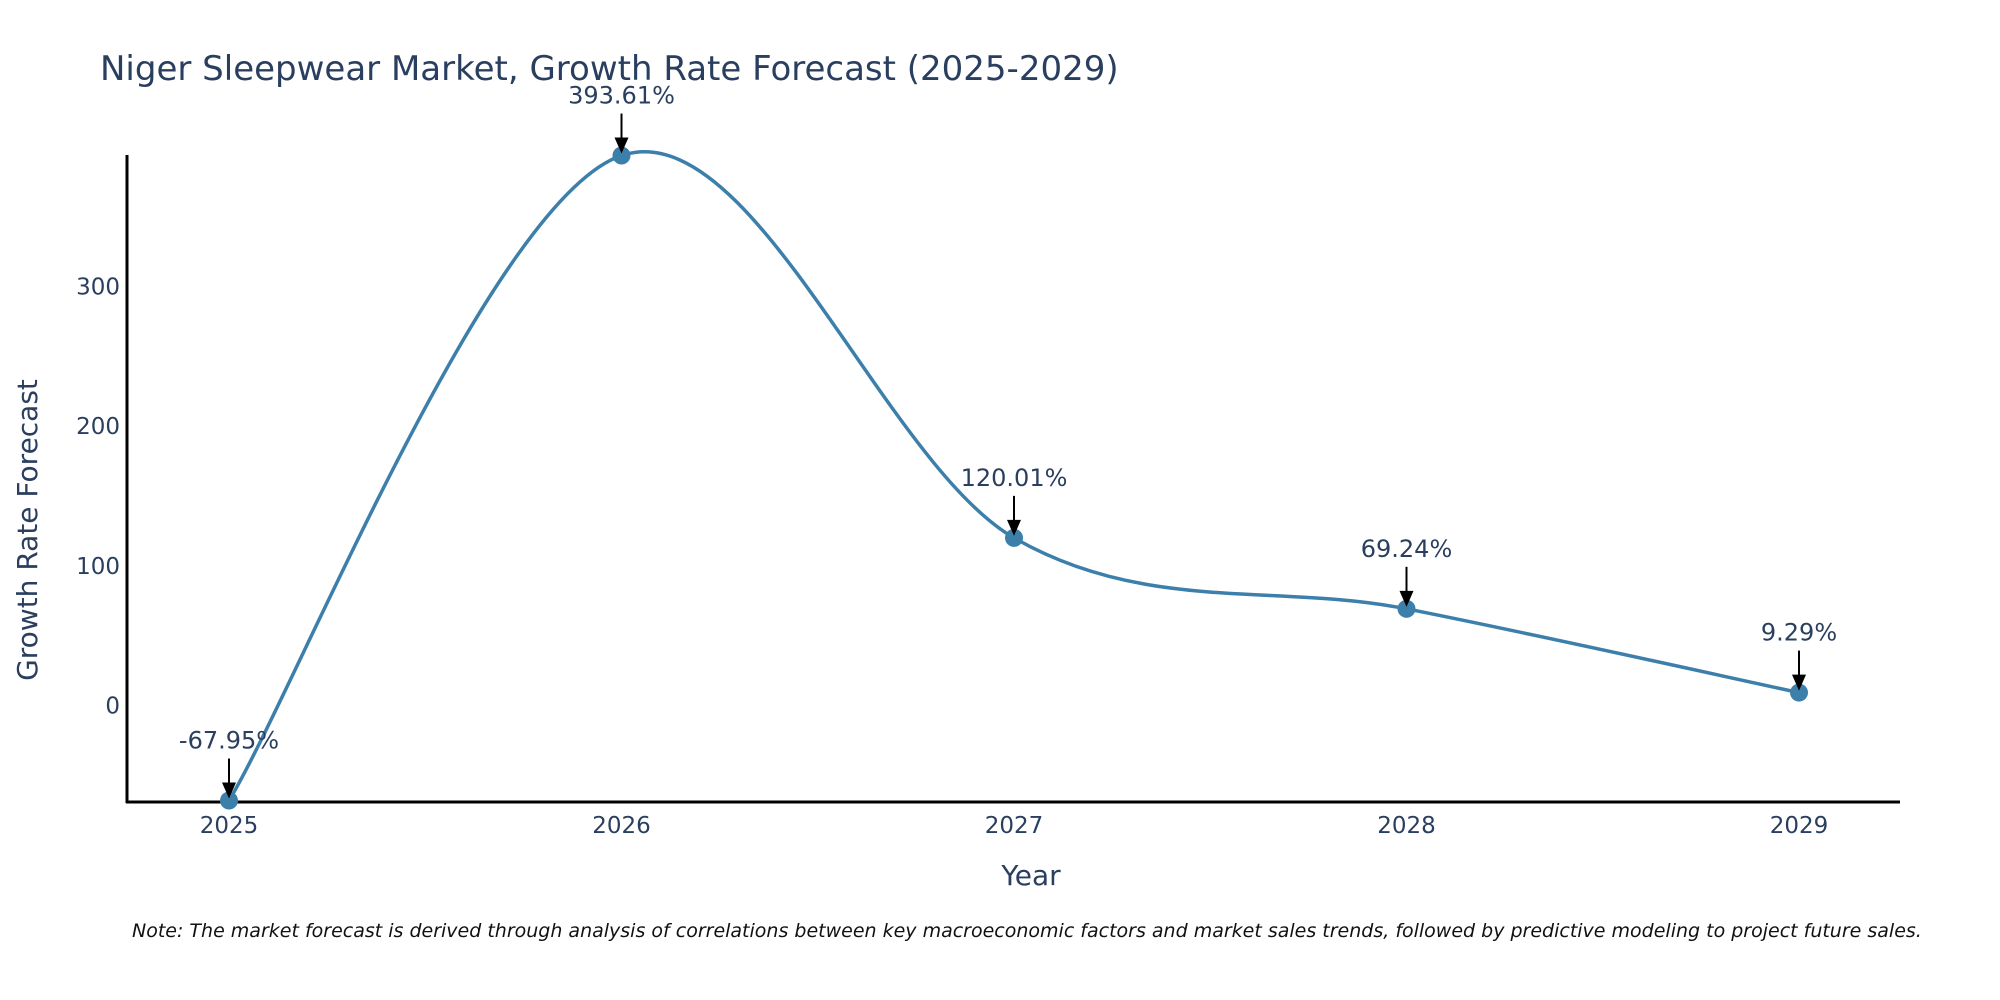  What do you see at coordinates (1406, 826) in the screenshot?
I see `x-tick-label: 2028` at bounding box center [1406, 826].